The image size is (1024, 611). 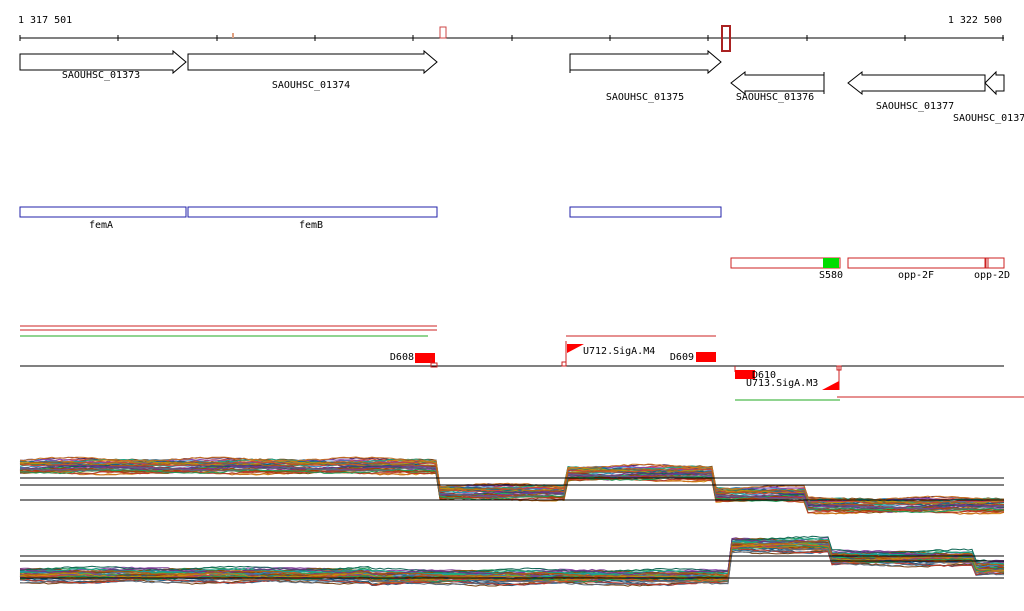 What do you see at coordinates (522, 363) in the screenshot?
I see `transcript-track: D608 U712.SigA.M4 D609 D610 U713.SigA.M3` at bounding box center [522, 363].